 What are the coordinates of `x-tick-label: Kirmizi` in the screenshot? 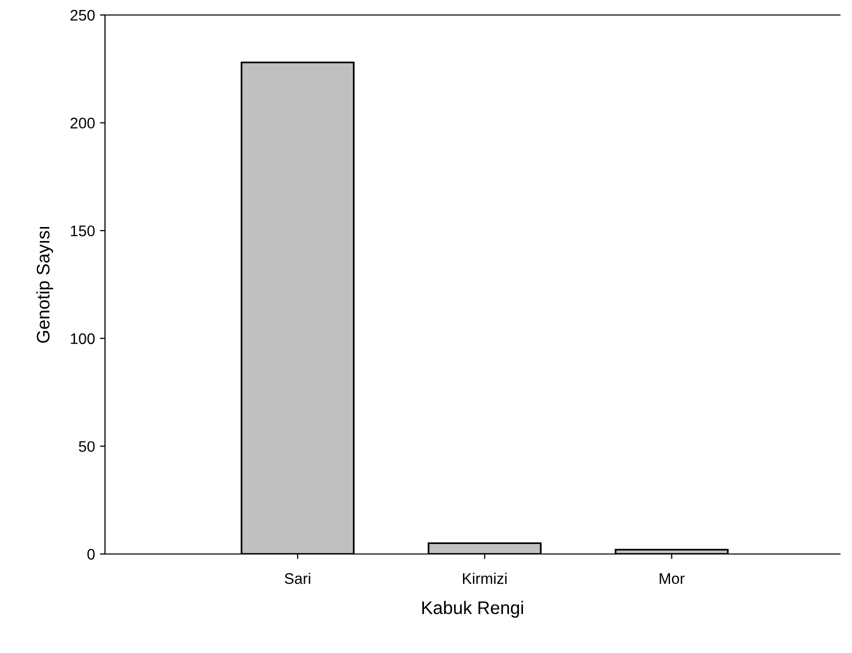 It's located at (484, 578).